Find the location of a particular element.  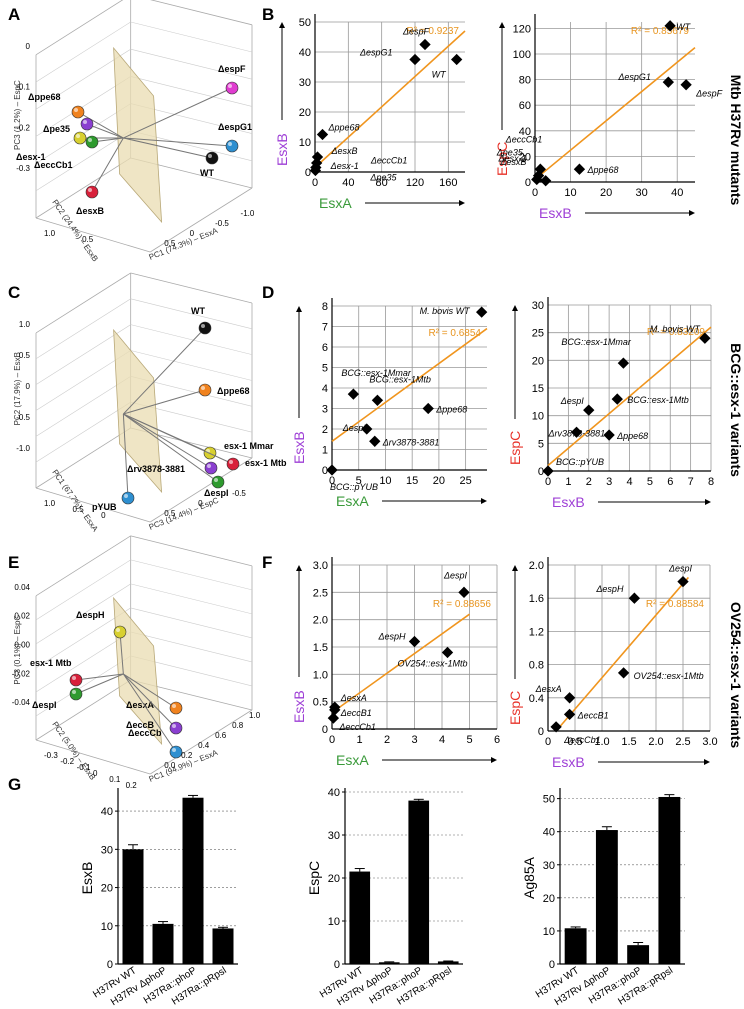

x-tick-label: 15 is located at coordinates (412, 481).